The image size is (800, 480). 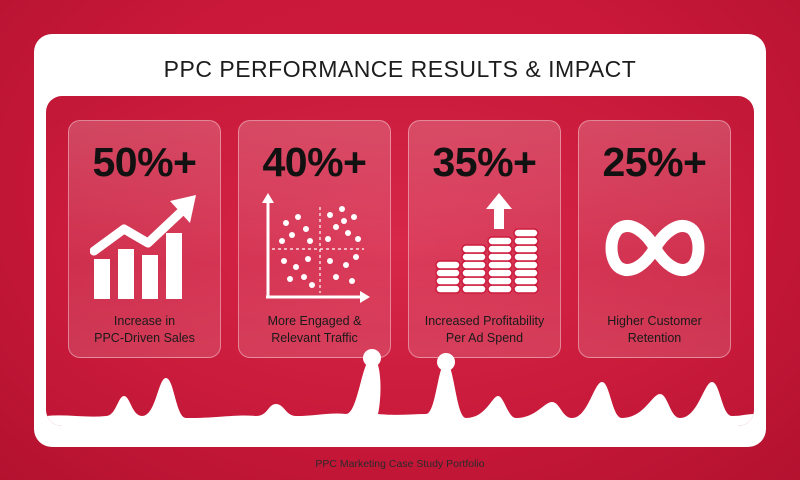 What do you see at coordinates (316, 248) in the screenshot?
I see `scatter-plot-icon` at bounding box center [316, 248].